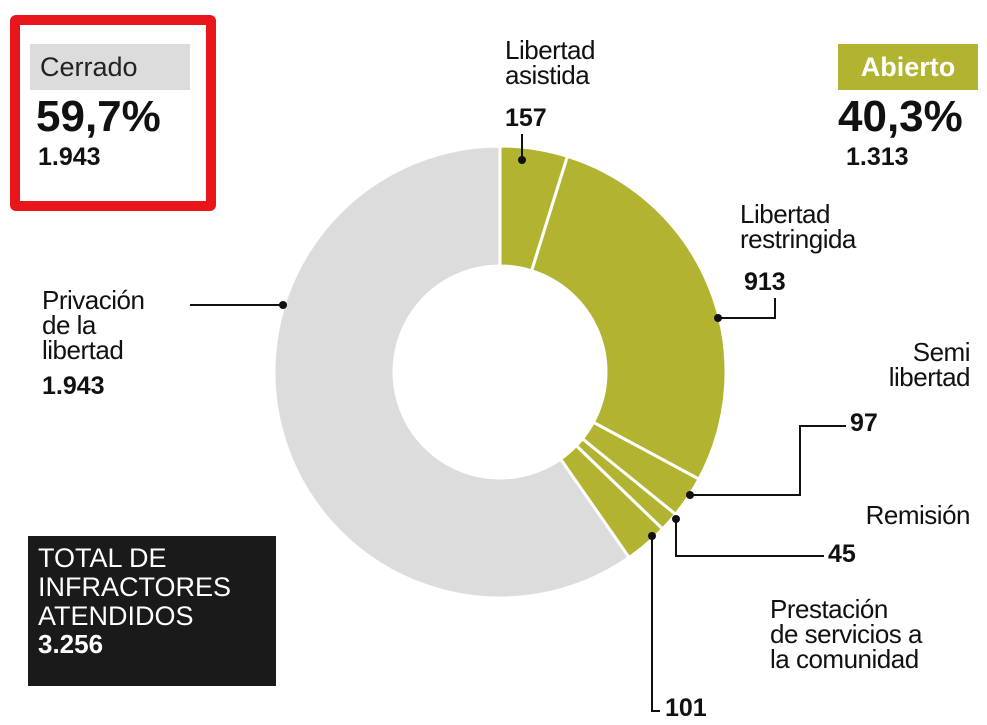 The image size is (987, 725). I want to click on total-box: TOTAL DE INFRACTORES ATENDIDOS 3.256, so click(152, 611).